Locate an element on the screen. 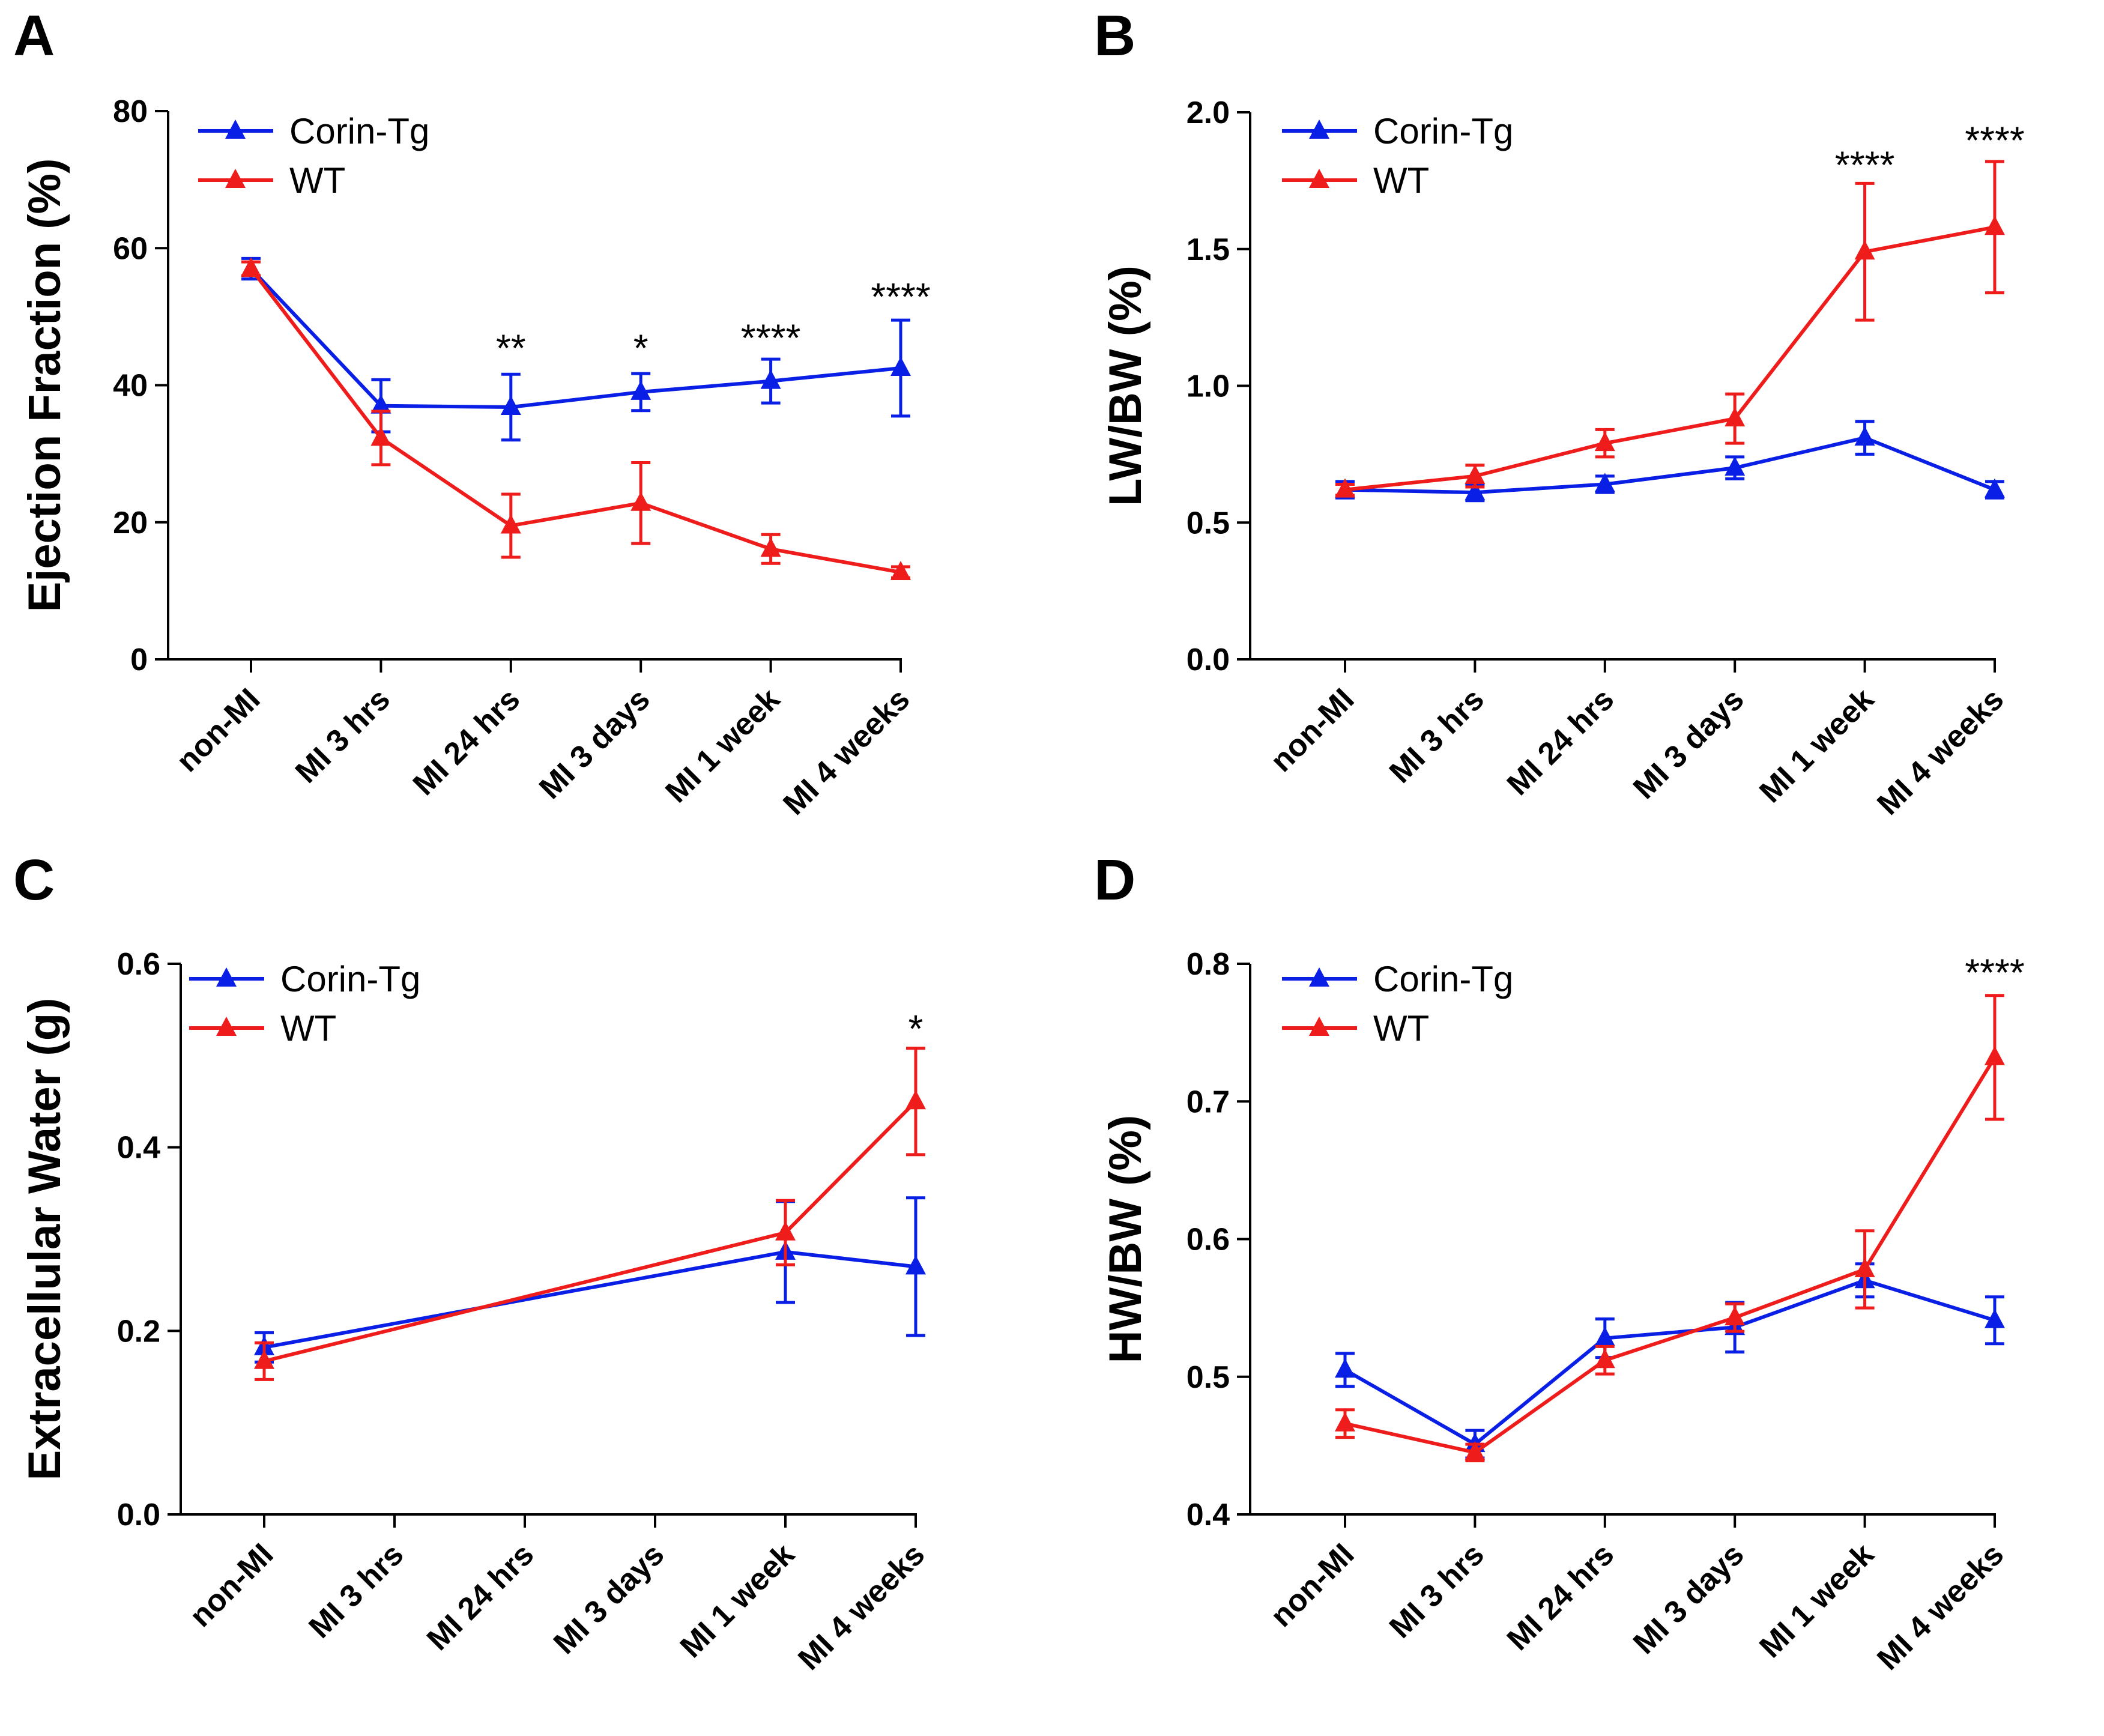  panel-letter-c: C is located at coordinates (34, 880).